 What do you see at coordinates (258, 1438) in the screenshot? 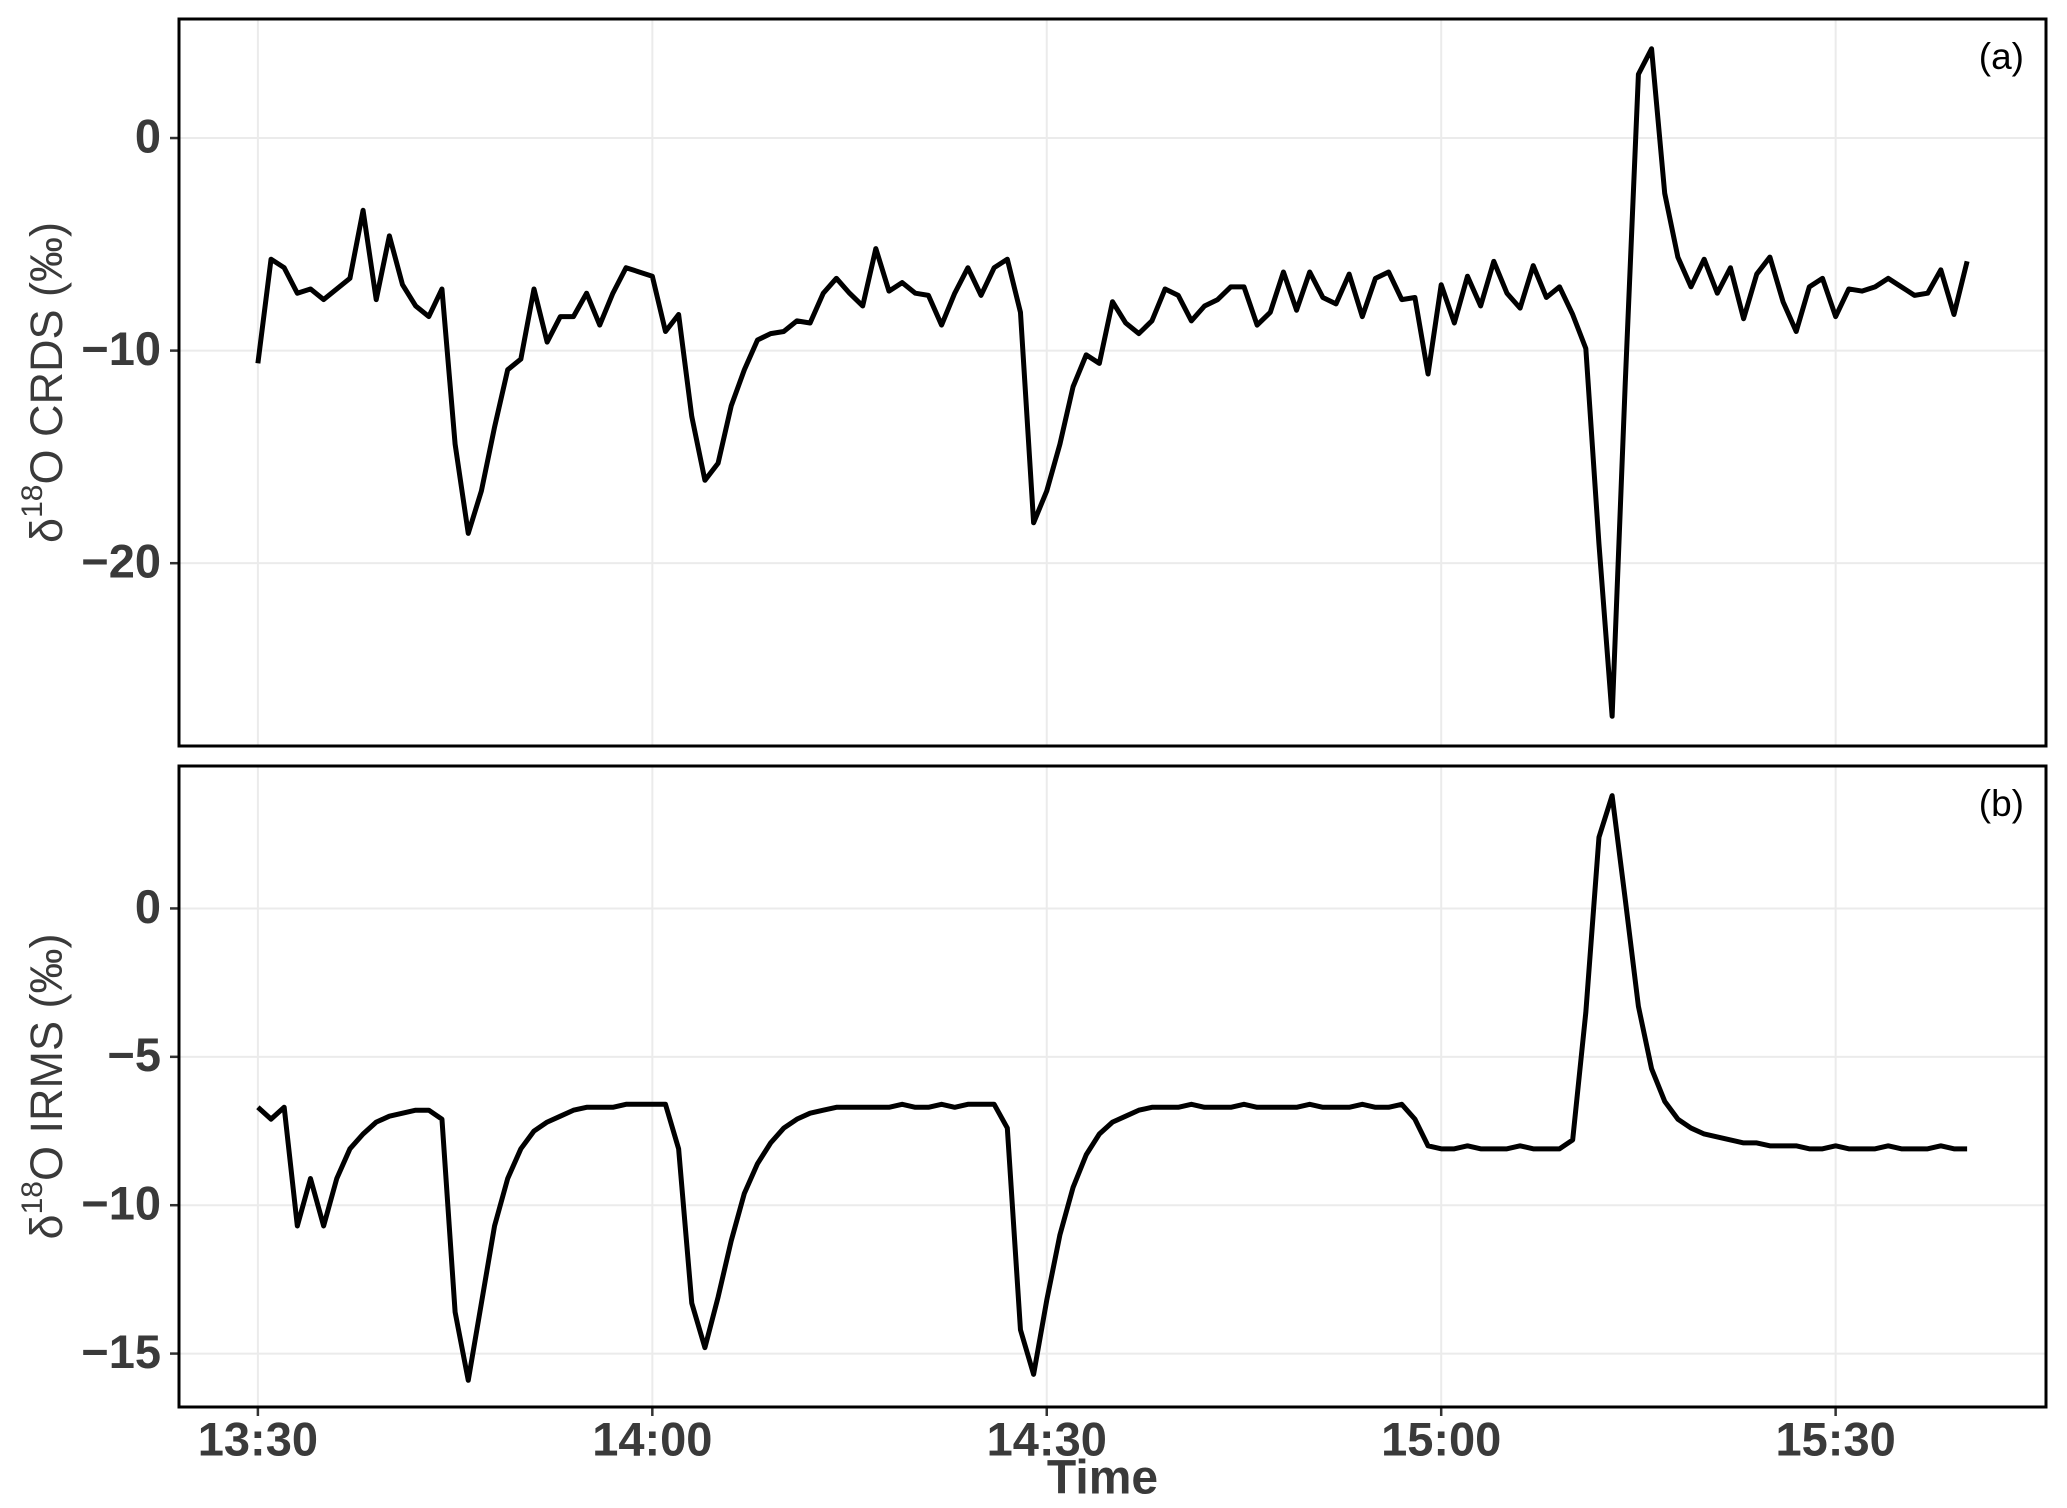
I see `x-tick-label: 13:30` at bounding box center [258, 1438].